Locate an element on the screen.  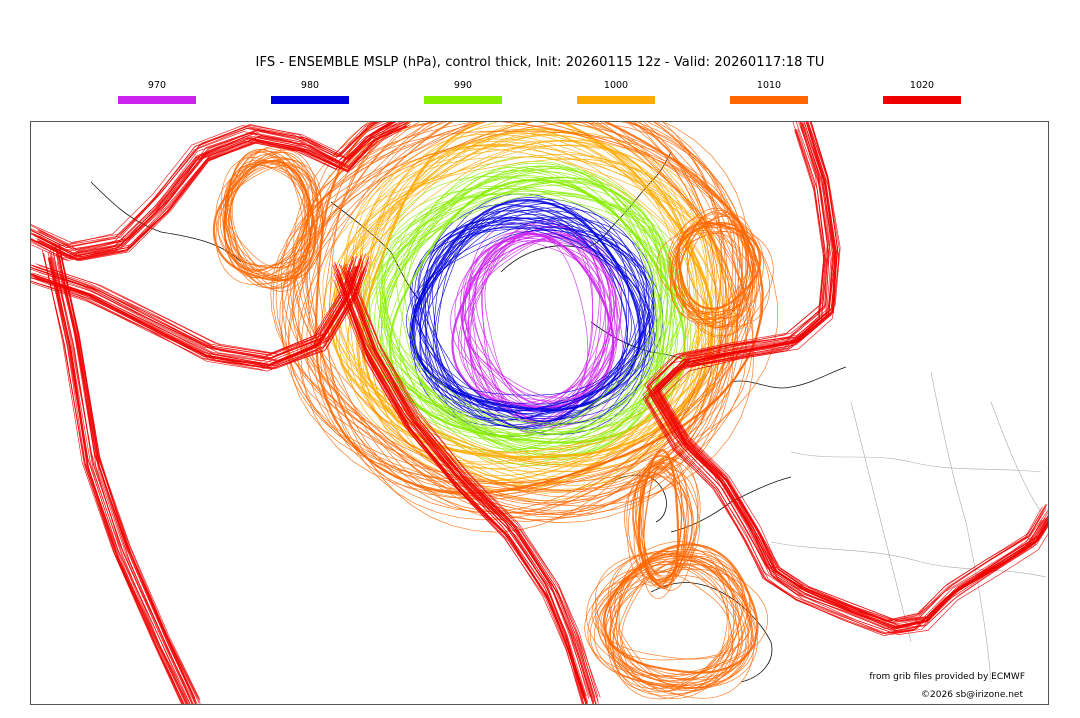
legend-item-1020: 1020 is located at coordinates (922, 92).